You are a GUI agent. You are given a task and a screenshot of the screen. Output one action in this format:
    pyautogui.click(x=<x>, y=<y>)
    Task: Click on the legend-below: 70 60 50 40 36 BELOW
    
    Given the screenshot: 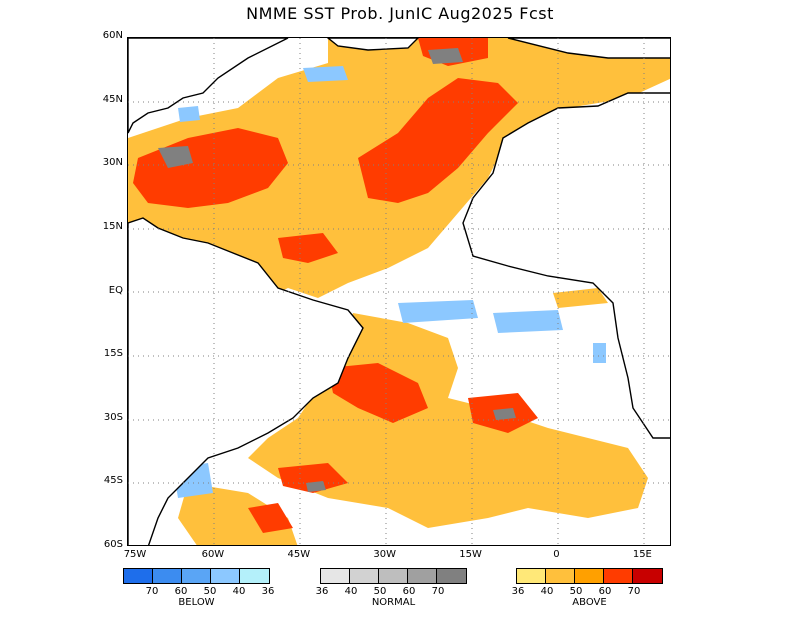 What is the action you would take?
    pyautogui.click(x=199, y=588)
    